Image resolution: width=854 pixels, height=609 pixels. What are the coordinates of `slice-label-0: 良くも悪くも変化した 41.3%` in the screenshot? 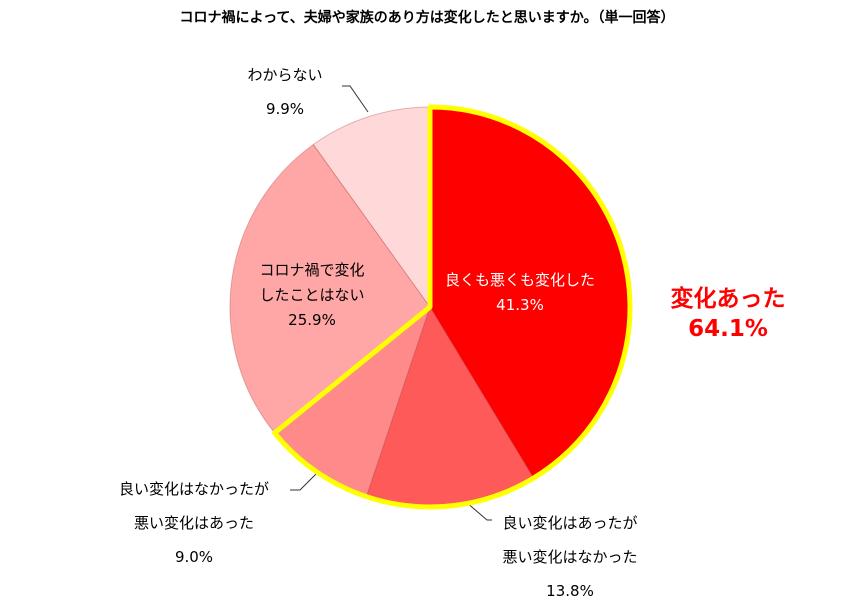 It's located at (520, 292).